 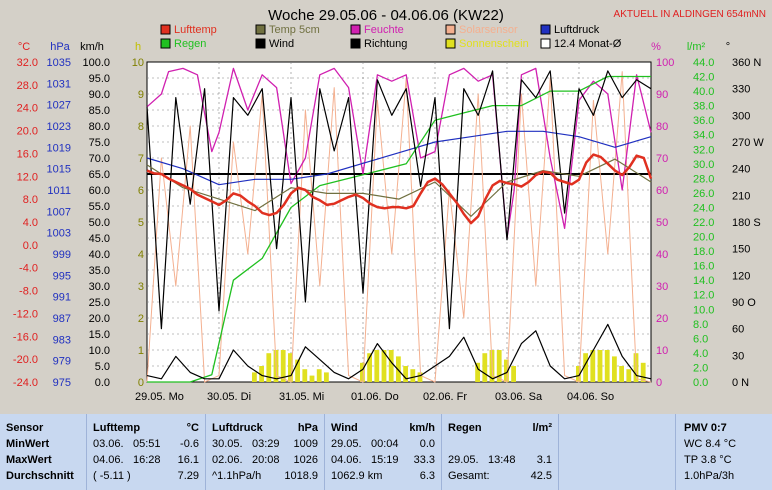 I want to click on legend-label: Regen, so click(x=190, y=44).